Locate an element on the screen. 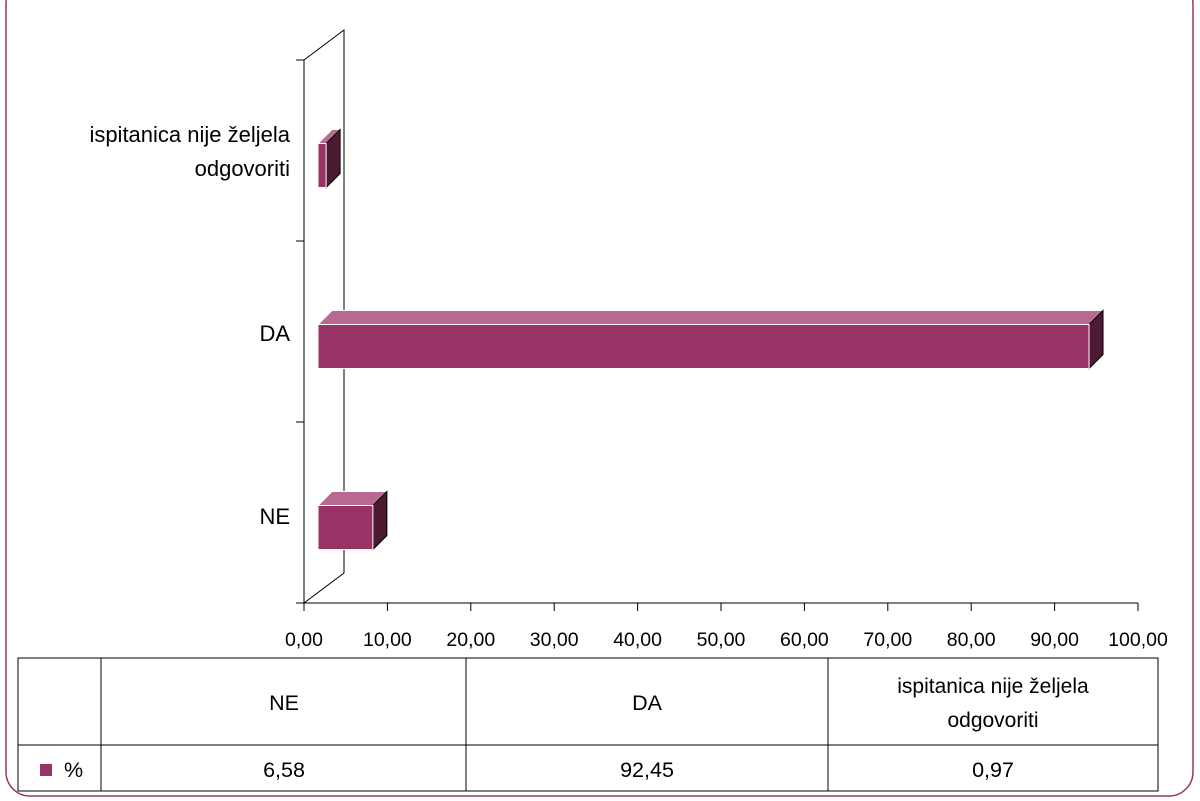 The image size is (1200, 801). x-tick-label: 60,00 is located at coordinates (804, 640).